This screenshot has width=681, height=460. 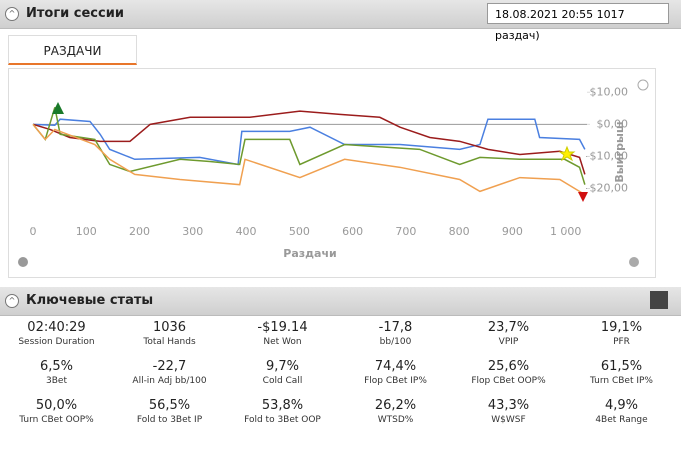 What do you see at coordinates (282, 327) in the screenshot?
I see `stat-value: -$19.14` at bounding box center [282, 327].